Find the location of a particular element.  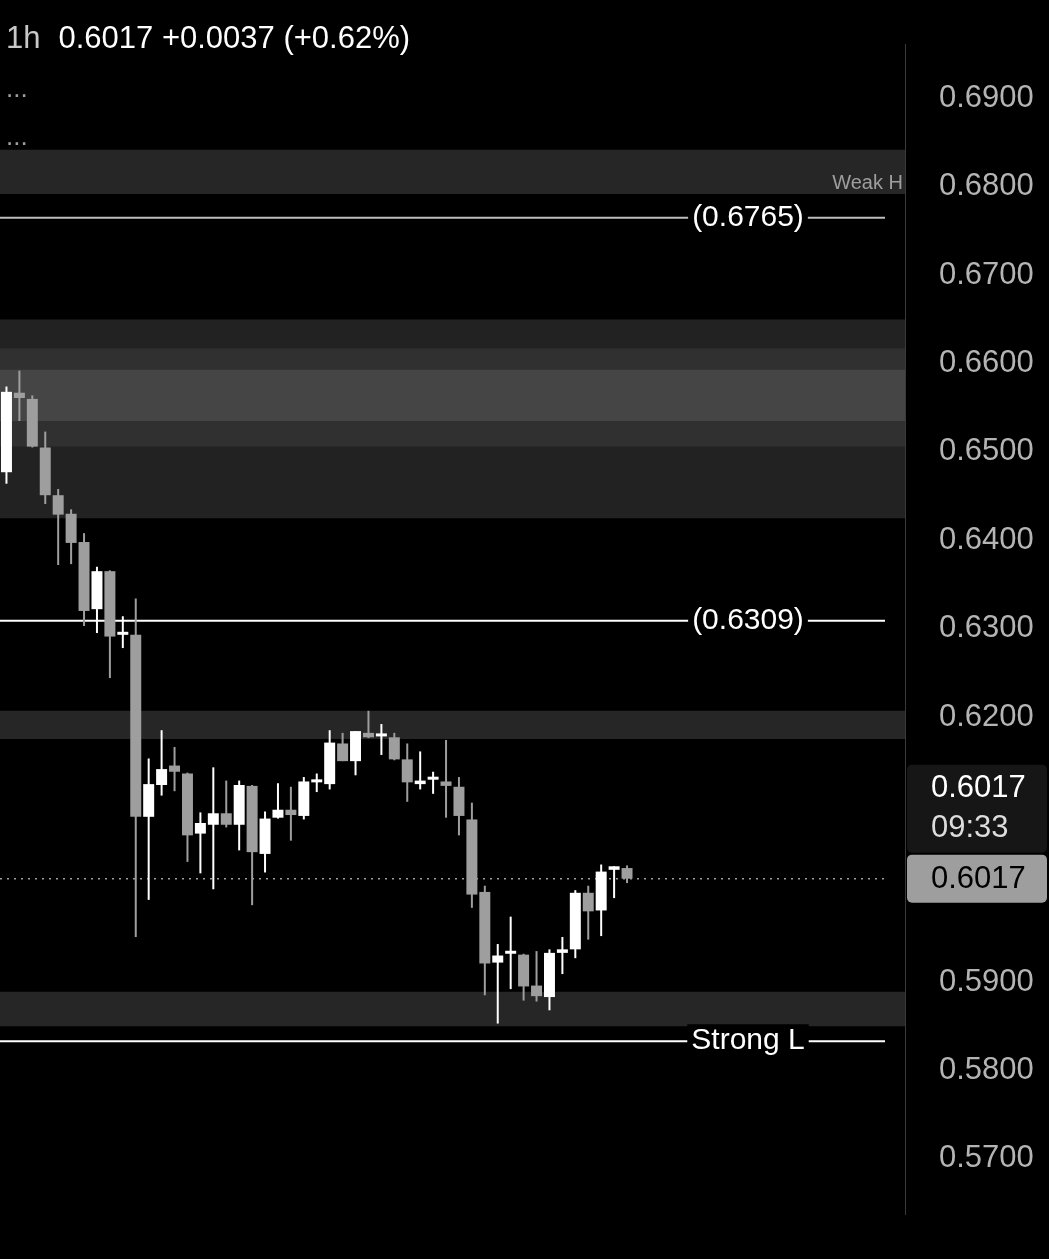

y-tick-label: 0.6400 is located at coordinates (986, 538).